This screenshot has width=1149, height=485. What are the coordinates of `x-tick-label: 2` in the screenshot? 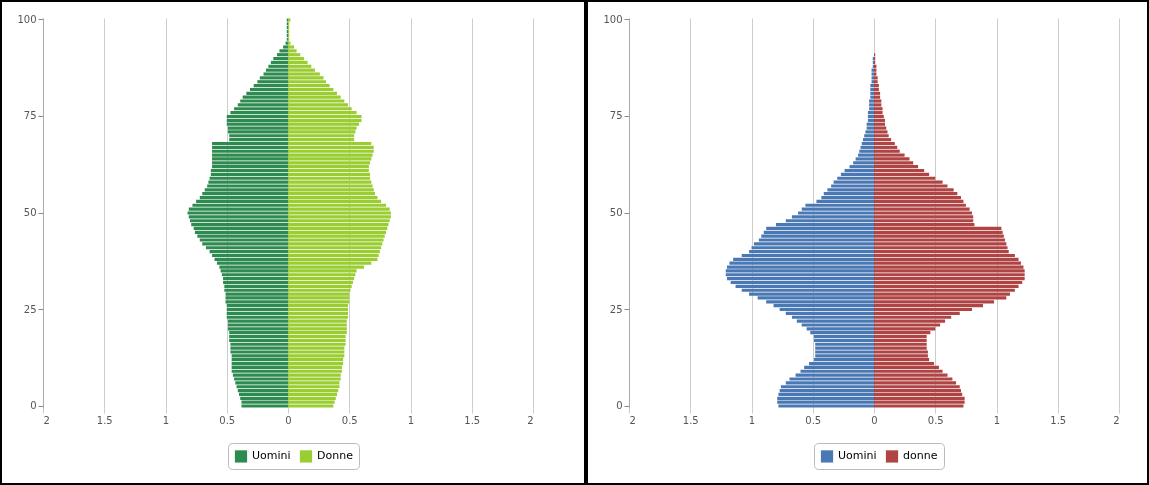 It's located at (1116, 420).